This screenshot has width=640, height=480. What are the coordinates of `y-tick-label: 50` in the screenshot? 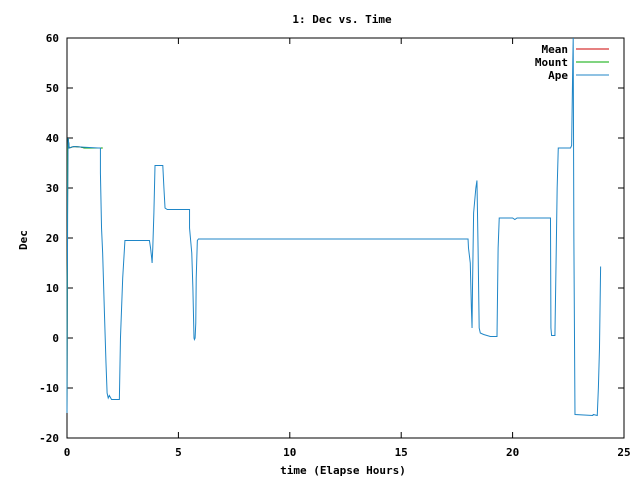 It's located at (52, 88).